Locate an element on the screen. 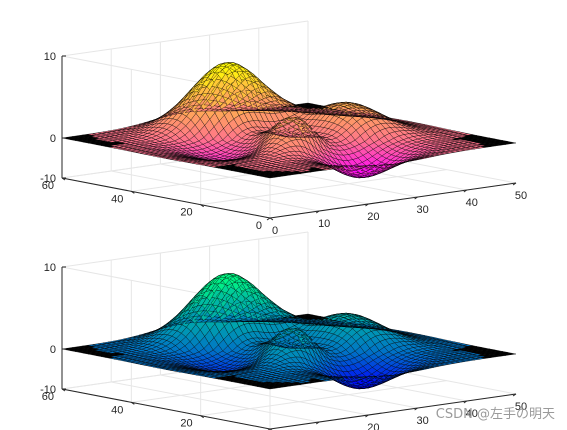  x-tick is located at coordinates (268, 219).